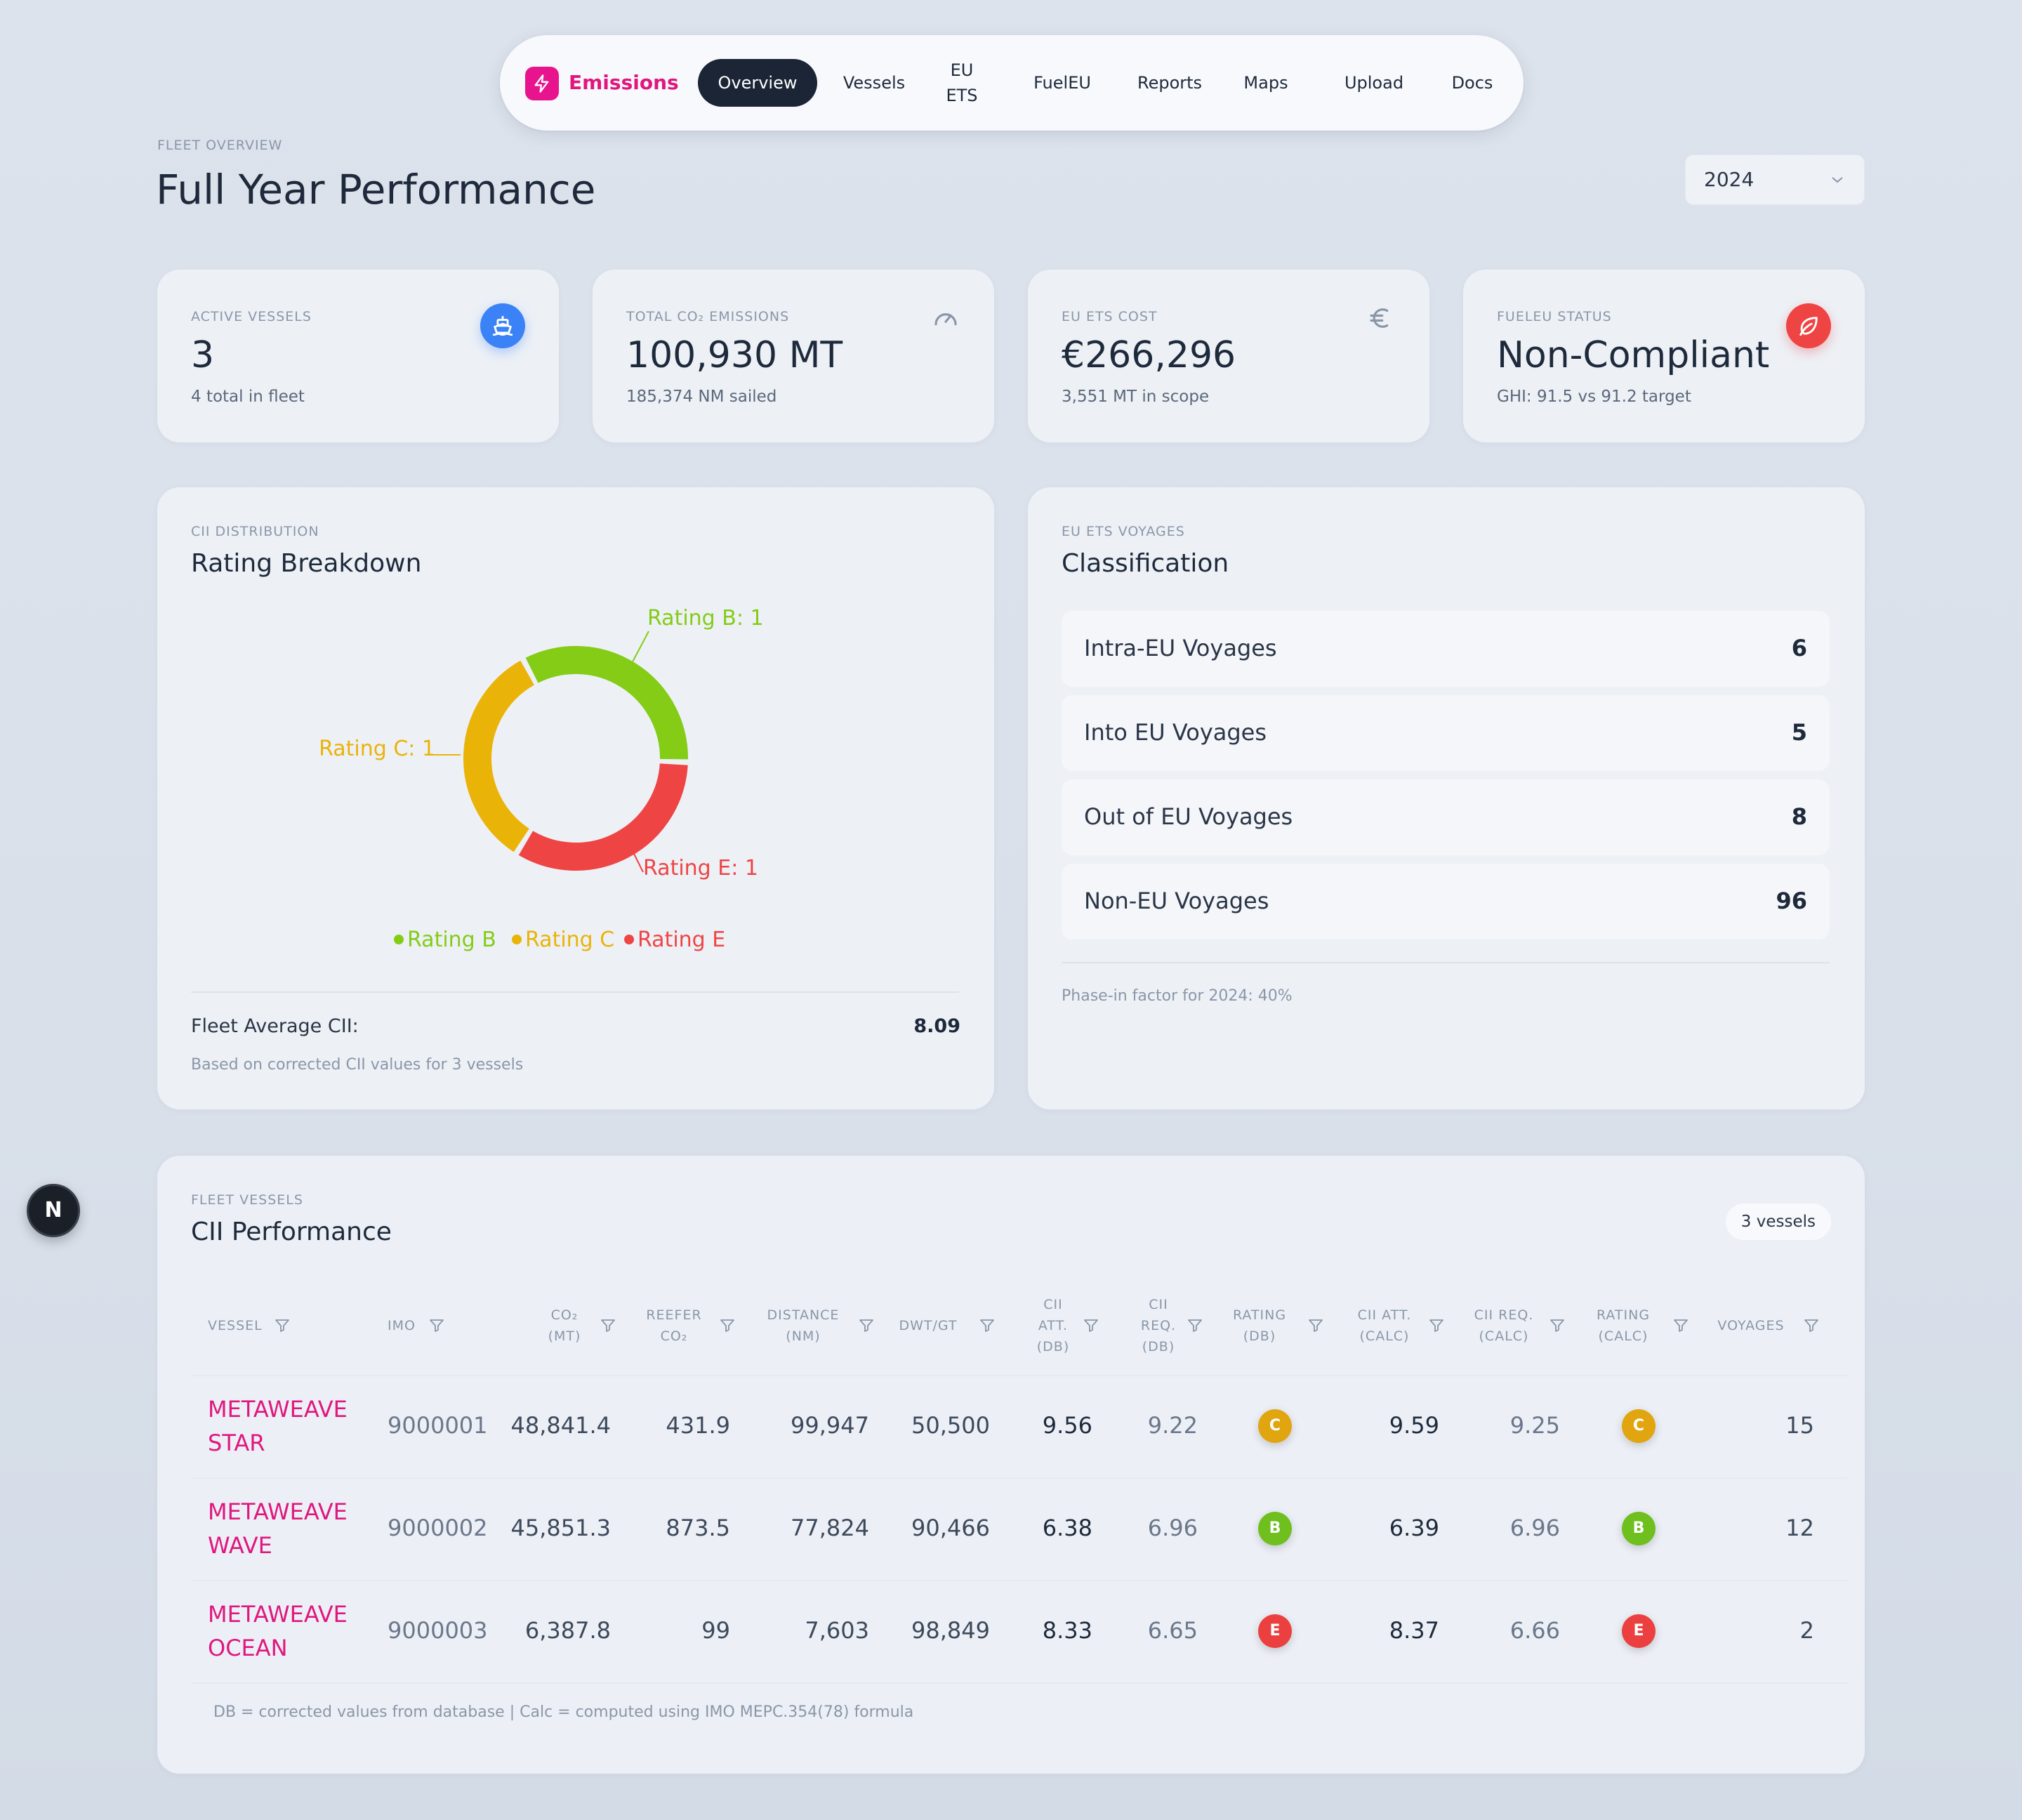  Describe the element at coordinates (278, 1528) in the screenshot. I see `vessel-name-link: METAWEAVE WAVE` at that location.